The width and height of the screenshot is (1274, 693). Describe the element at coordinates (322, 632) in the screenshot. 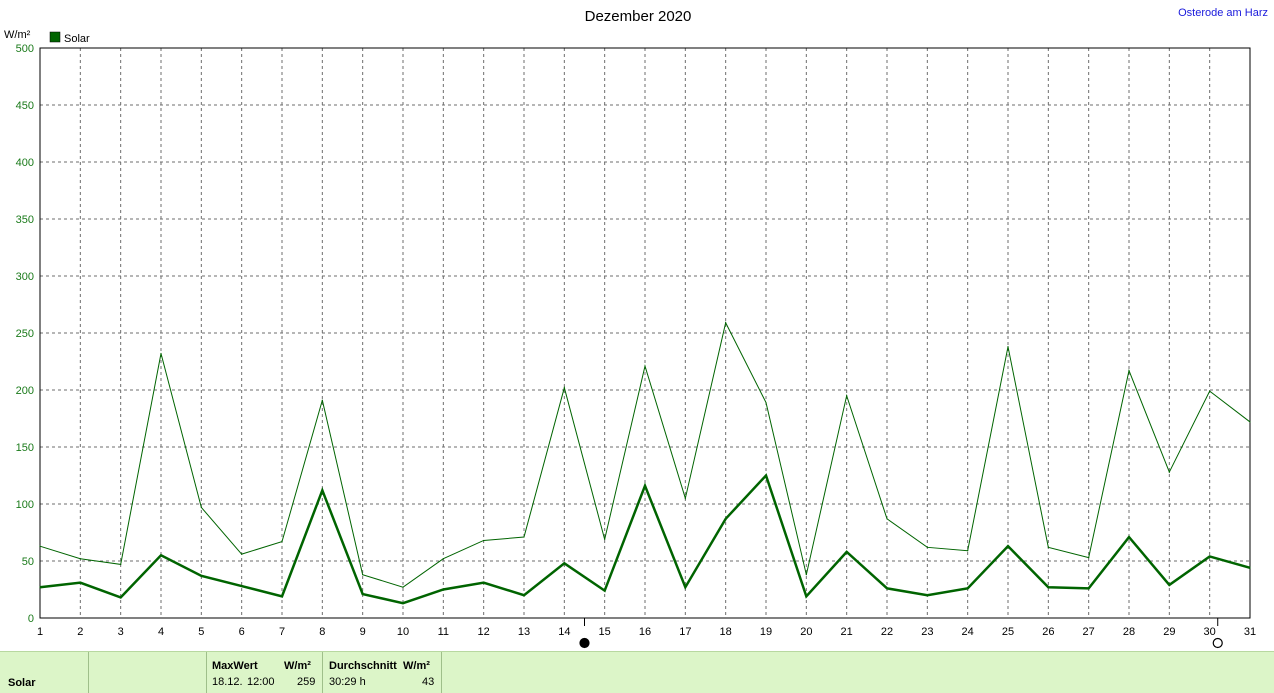

I see `x-tick-label: 8` at that location.